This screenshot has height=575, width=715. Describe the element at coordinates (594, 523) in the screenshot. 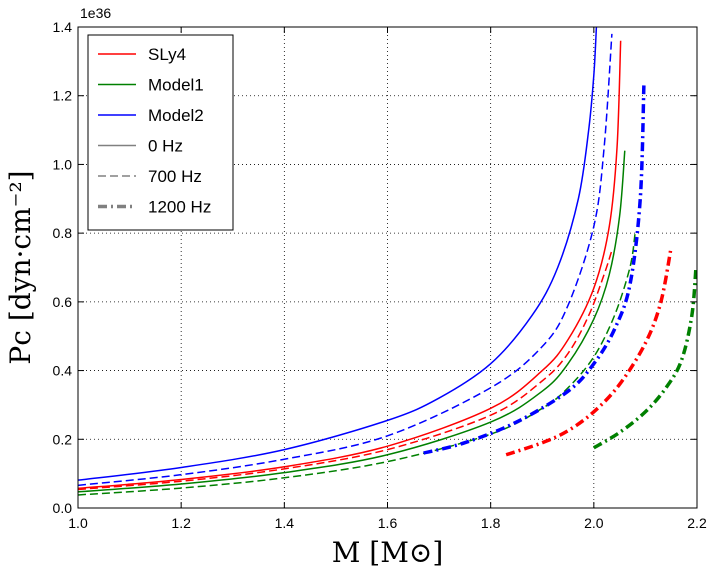

I see `x-tick-label: 2.0` at that location.